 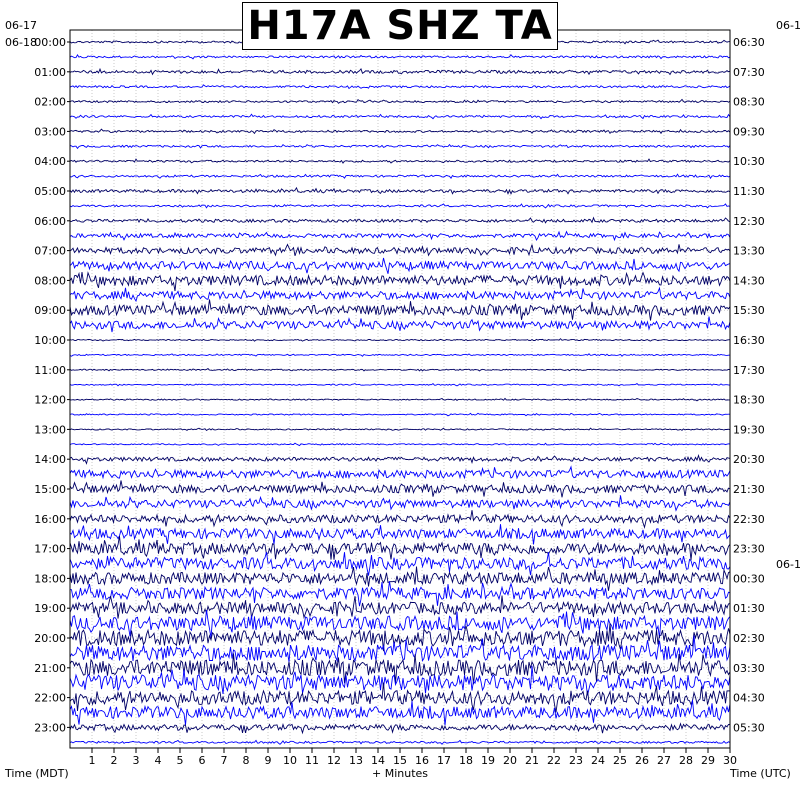 I want to click on right-time-label: 14:30, so click(x=749, y=280).